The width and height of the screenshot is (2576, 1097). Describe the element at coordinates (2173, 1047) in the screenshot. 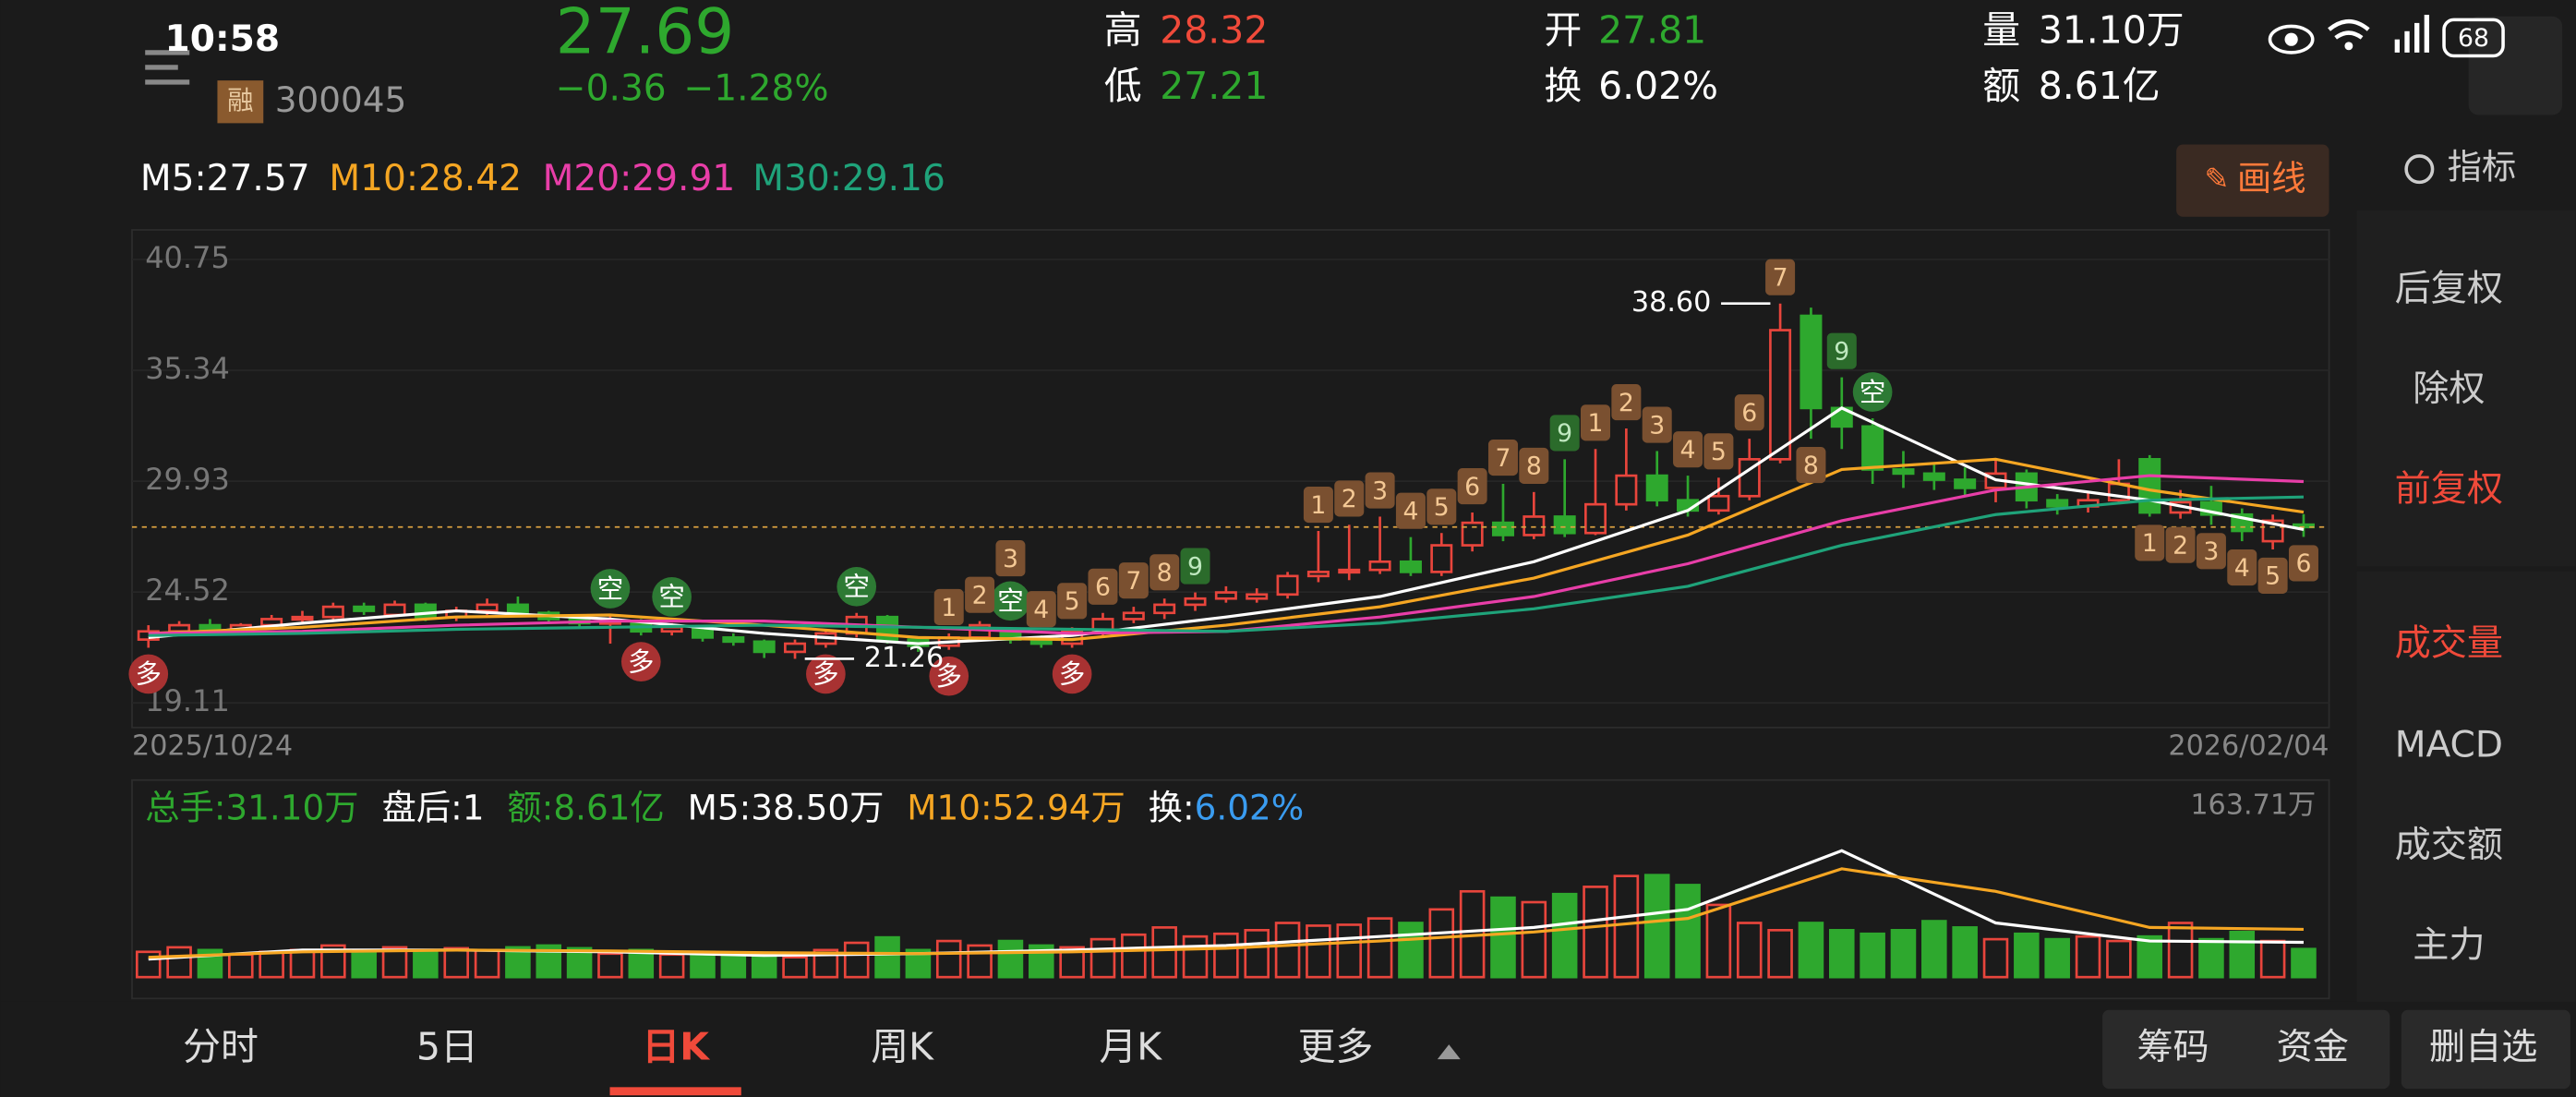

I see `bottom-button: 筹码` at that location.